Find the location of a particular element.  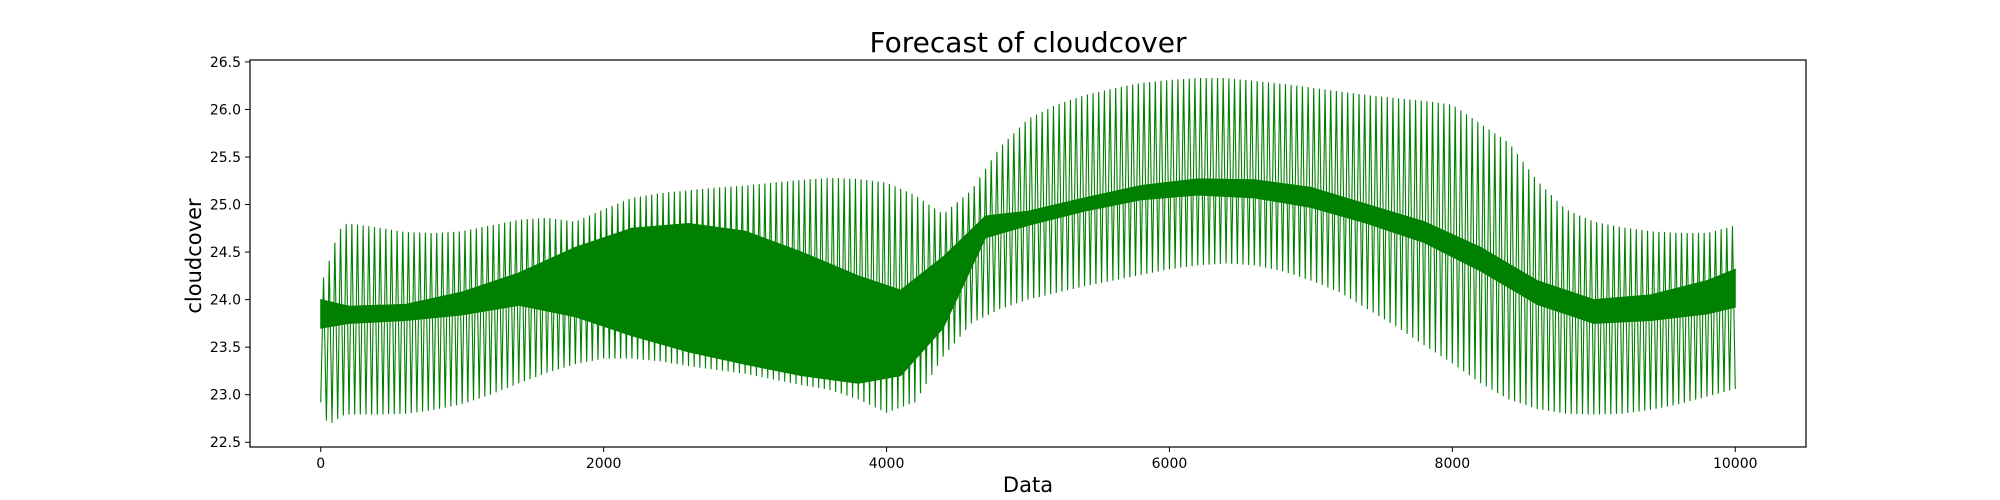

y-axis-label: cloudcover is located at coordinates (194, 256).